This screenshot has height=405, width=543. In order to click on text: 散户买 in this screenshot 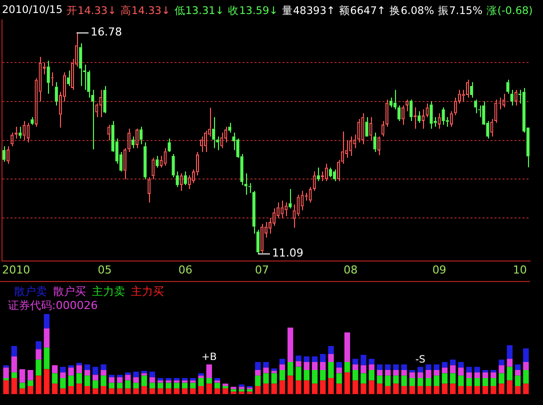, I will do `click(69, 291)`.